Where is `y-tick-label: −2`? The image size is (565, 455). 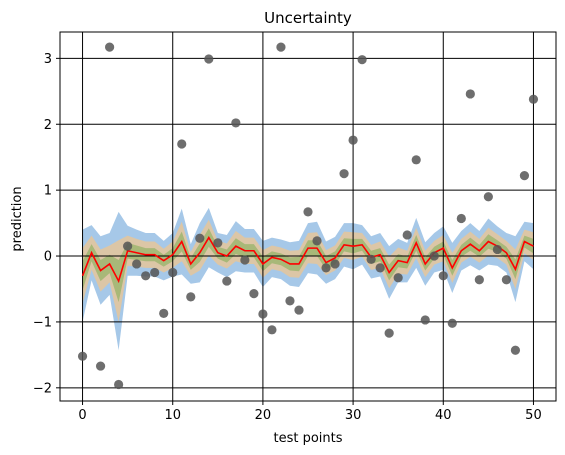
y-tick-label: −2 is located at coordinates (42, 388).